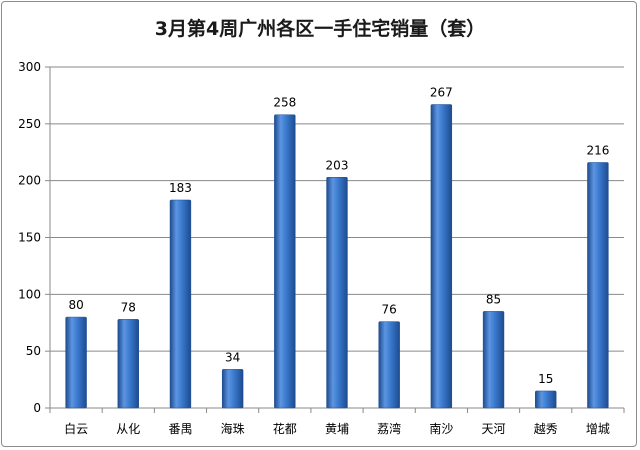 Image resolution: width=640 pixels, height=450 pixels. I want to click on y-tick-label: 200, so click(29, 181).